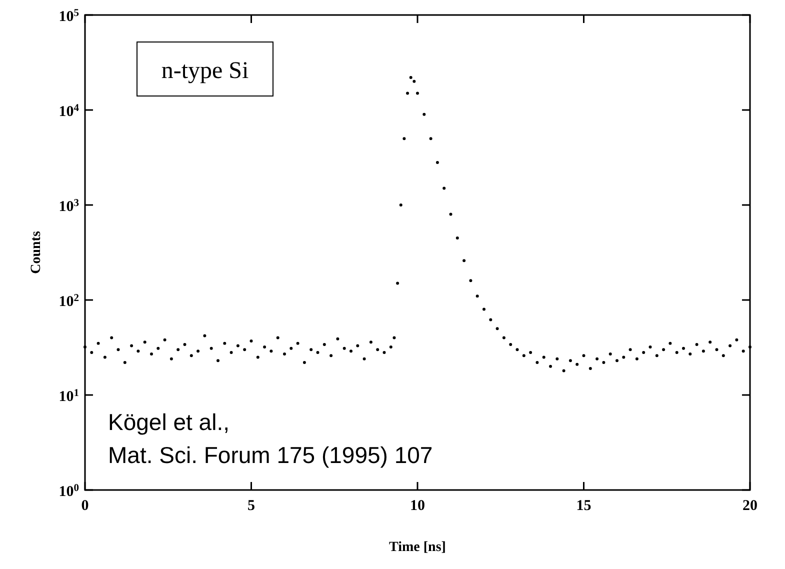 The width and height of the screenshot is (785, 569). Describe the element at coordinates (417, 547) in the screenshot. I see `x-axis-title: Time [ns]` at that location.